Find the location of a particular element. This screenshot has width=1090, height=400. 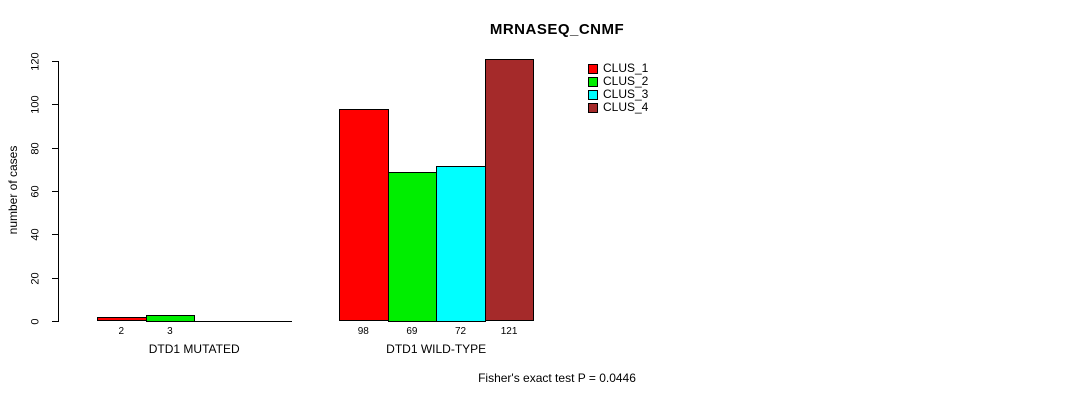

y-axis-line is located at coordinates (58, 191).